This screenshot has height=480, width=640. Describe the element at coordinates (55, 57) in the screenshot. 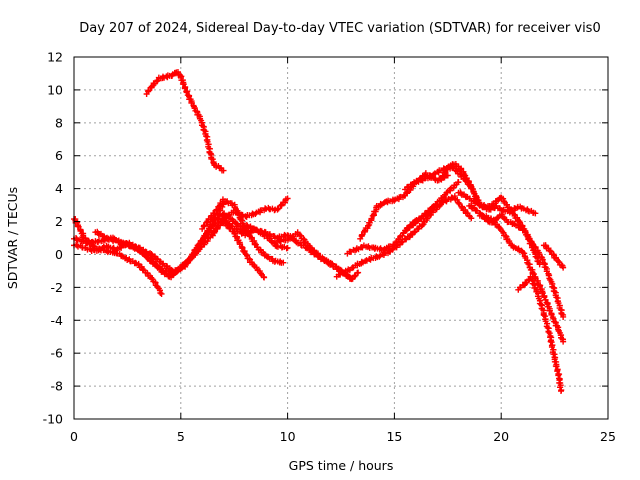

I see `y-tick-label: 12` at that location.